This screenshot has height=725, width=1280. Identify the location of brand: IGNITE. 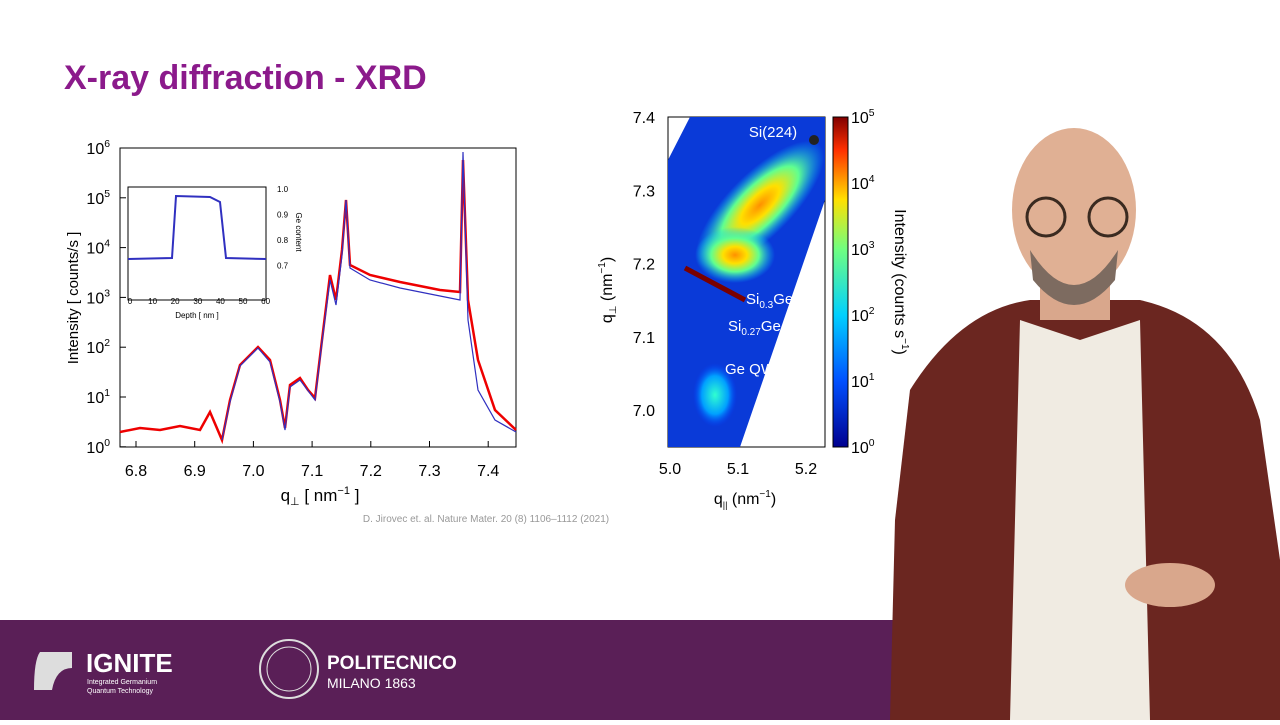
(129, 663).